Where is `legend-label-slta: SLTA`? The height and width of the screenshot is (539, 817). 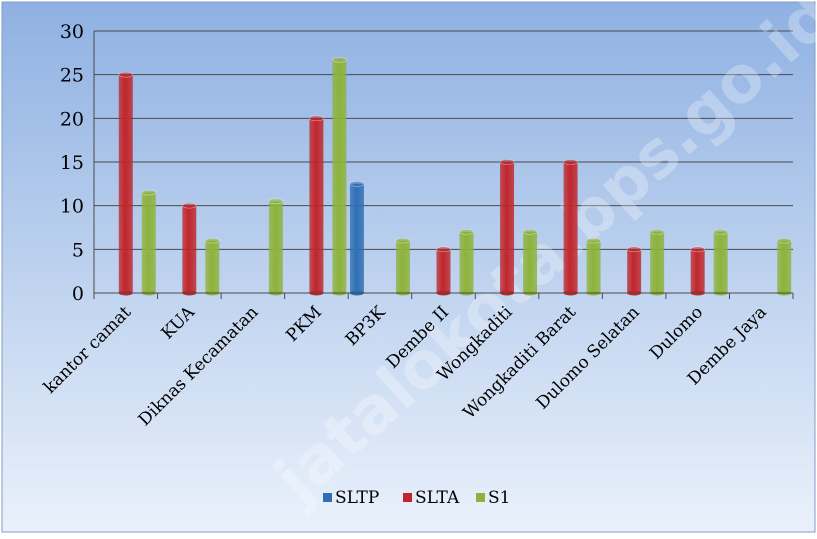
legend-label-slta: SLTA is located at coordinates (437, 498).